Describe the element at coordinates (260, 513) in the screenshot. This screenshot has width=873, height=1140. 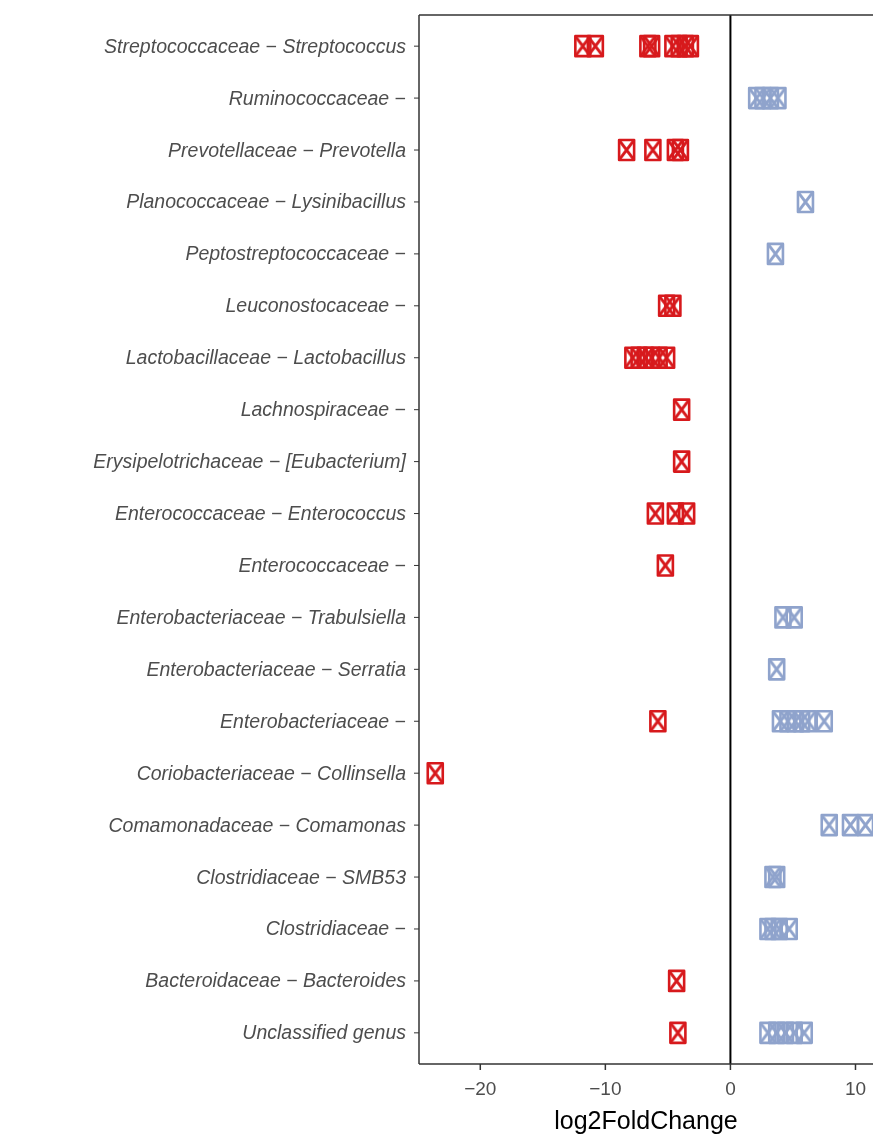
I see `y-tick-label: Enterococcaceae − Enterococcus` at that location.